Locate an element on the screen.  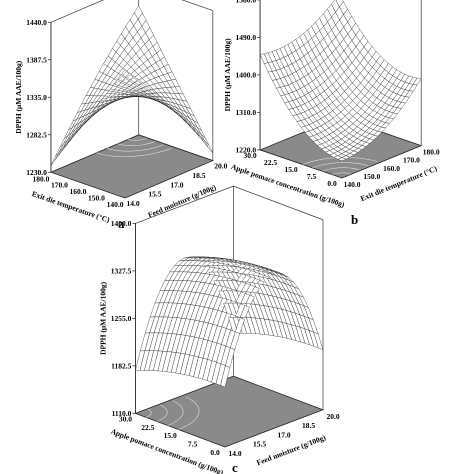
z-tick-label: 1387.5 is located at coordinates (36, 59).